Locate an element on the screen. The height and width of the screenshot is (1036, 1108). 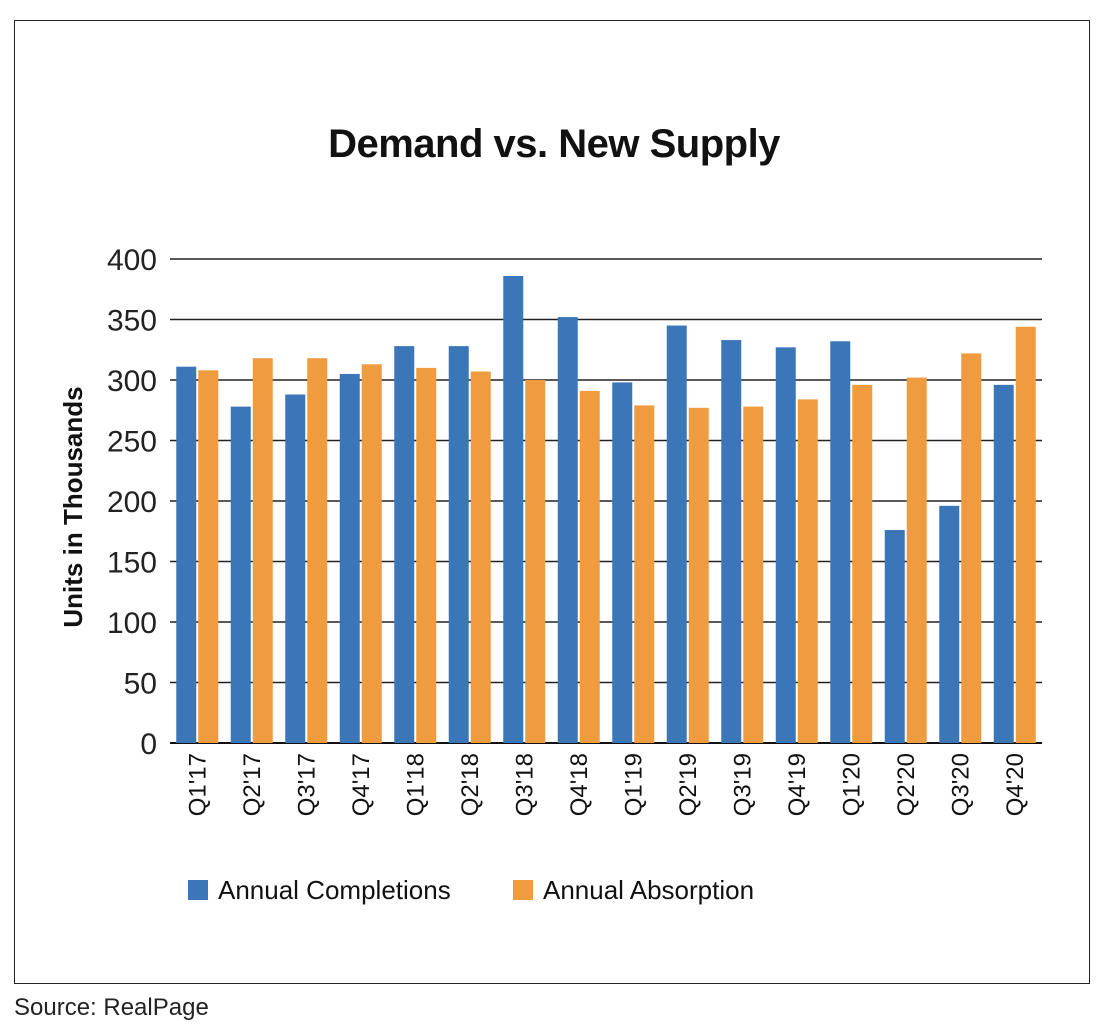
x-tick-label: Q2'18 is located at coordinates (470, 784).